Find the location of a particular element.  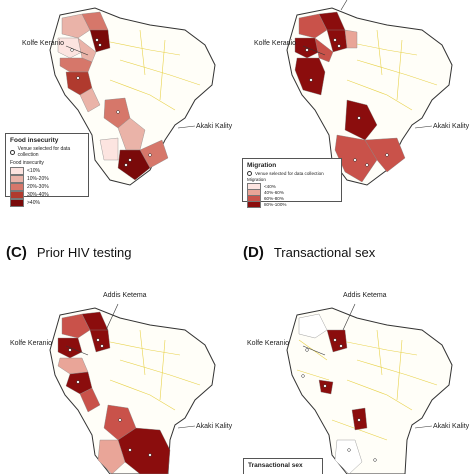

legend-scale-title: Food insecurity is located at coordinates (27, 163).